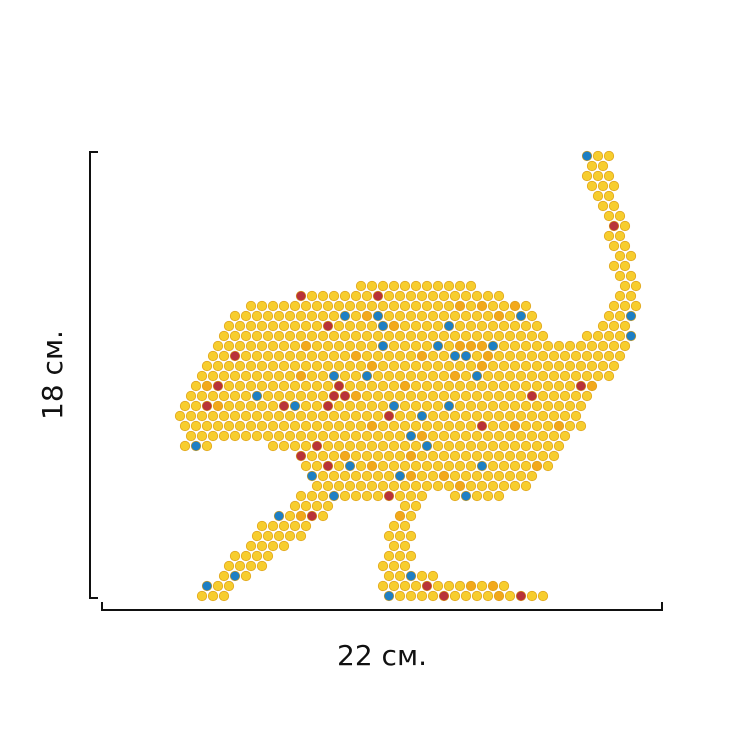 Image resolution: width=750 pixels, height=754 pixels. What do you see at coordinates (382, 606) in the screenshot?
I see `width-bracket` at bounding box center [382, 606].